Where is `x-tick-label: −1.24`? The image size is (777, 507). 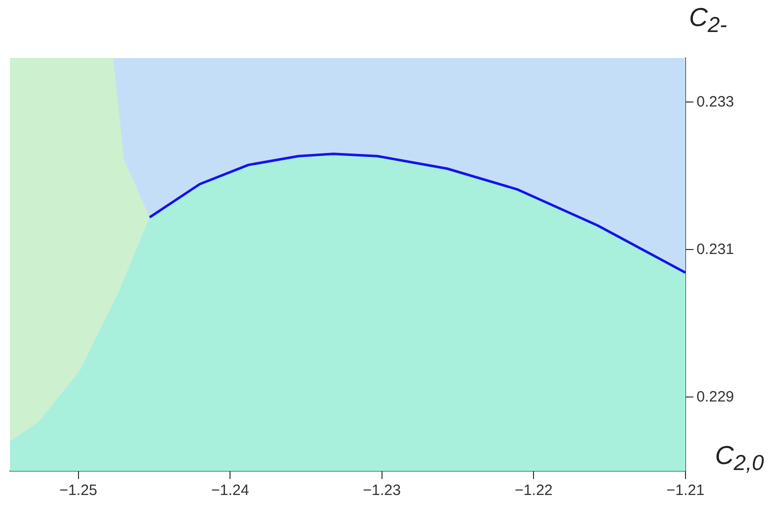
x-tick-label: −1.24 is located at coordinates (230, 491).